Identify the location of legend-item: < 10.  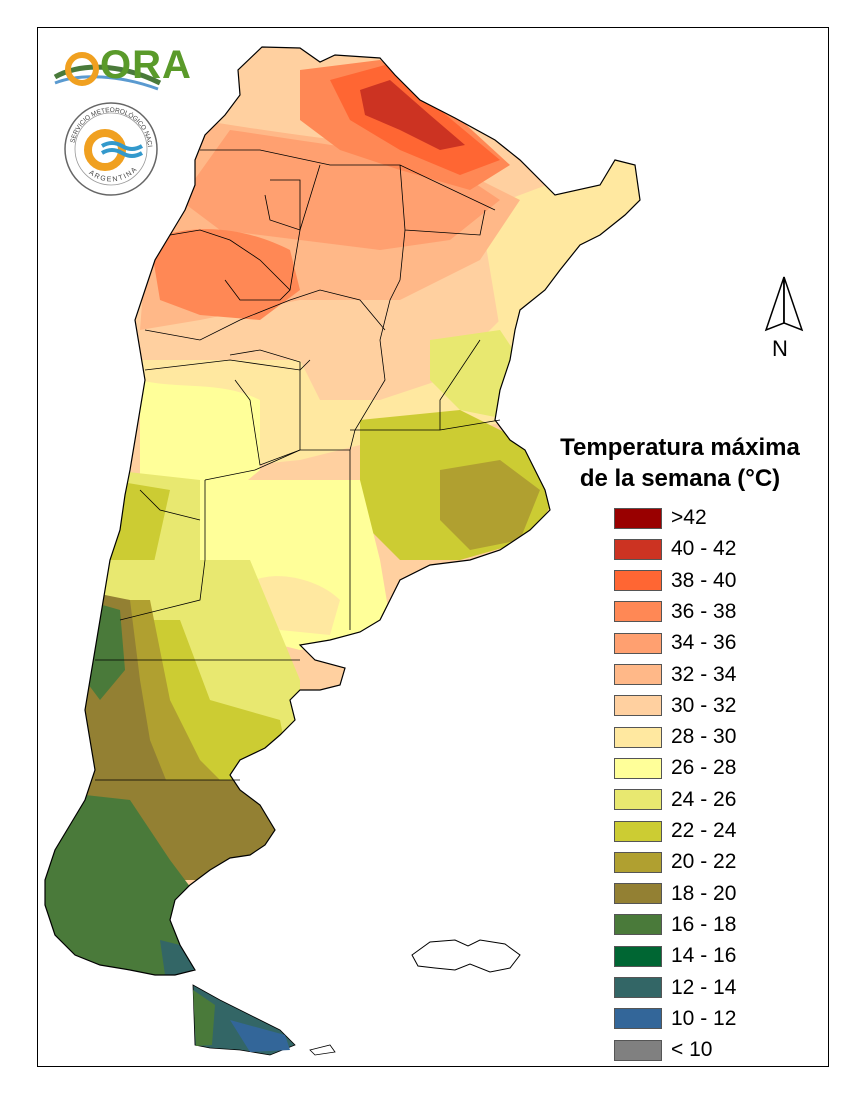
(663, 1050).